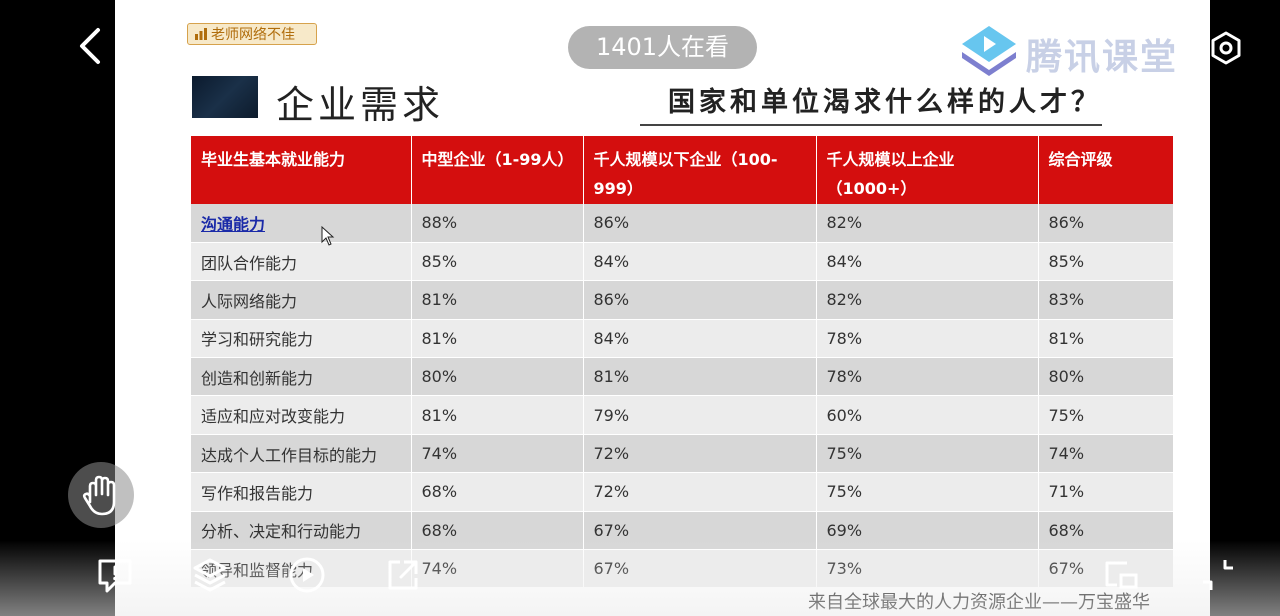 Image resolution: width=1280 pixels, height=616 pixels. What do you see at coordinates (210, 575) in the screenshot?
I see `layers-icon` at bounding box center [210, 575].